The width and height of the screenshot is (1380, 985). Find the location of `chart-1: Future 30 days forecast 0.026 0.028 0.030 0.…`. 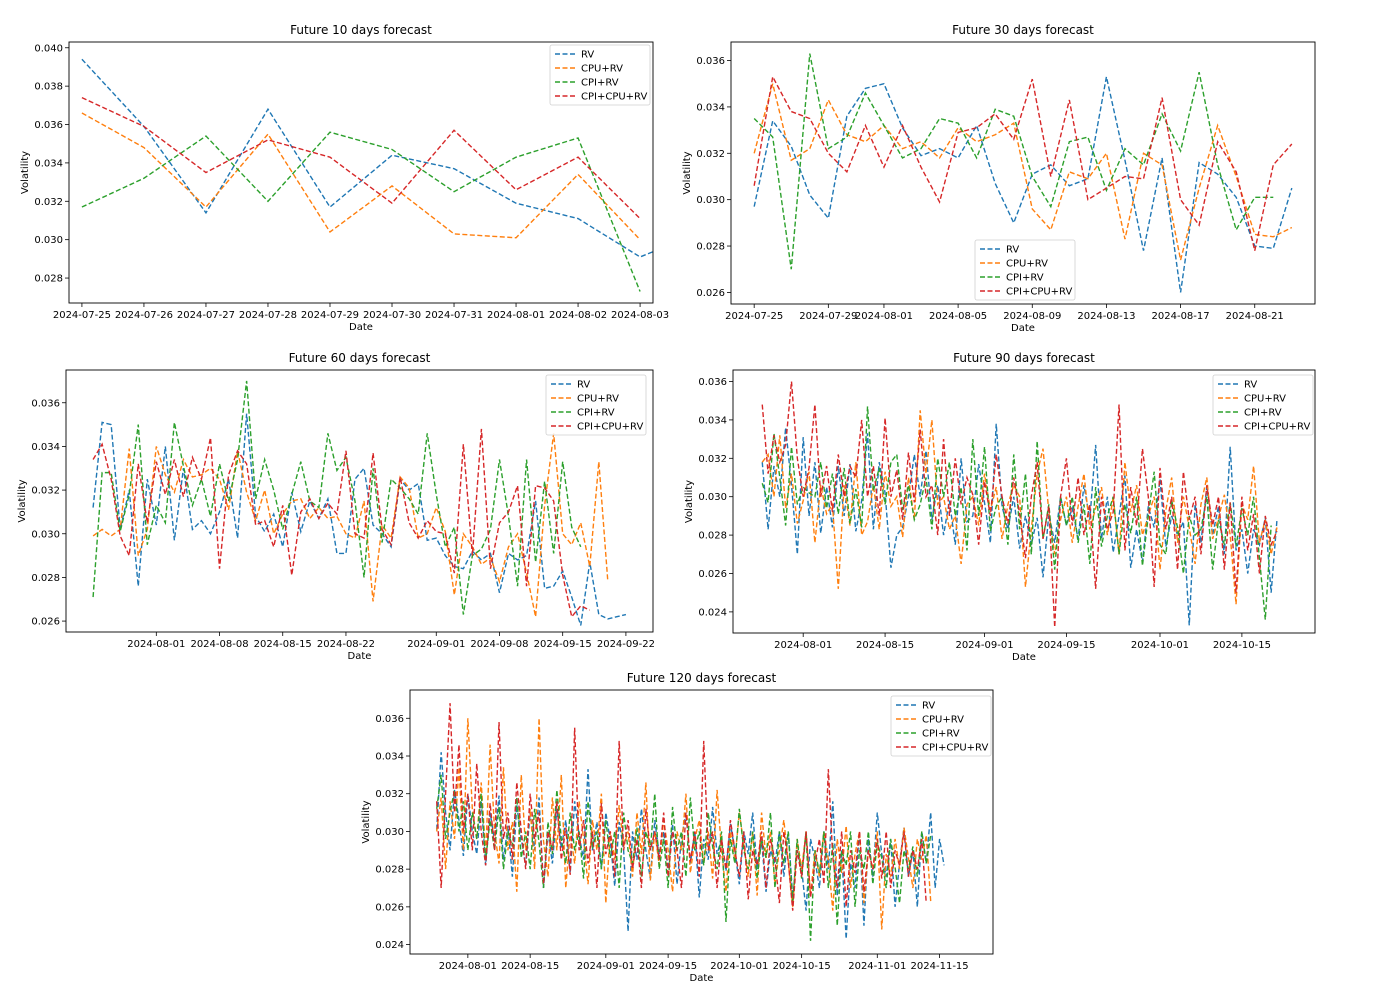

chart-1: Future 30 days forecast 0.026 0.028 0.030 0.… is located at coordinates (999, 178).